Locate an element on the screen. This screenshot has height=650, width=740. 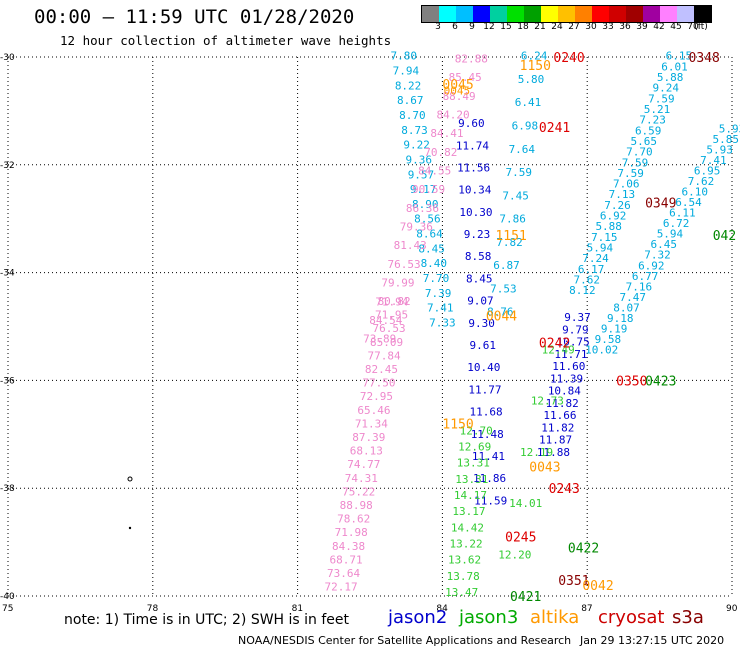
time-label: 1151 is located at coordinates (510, 236).